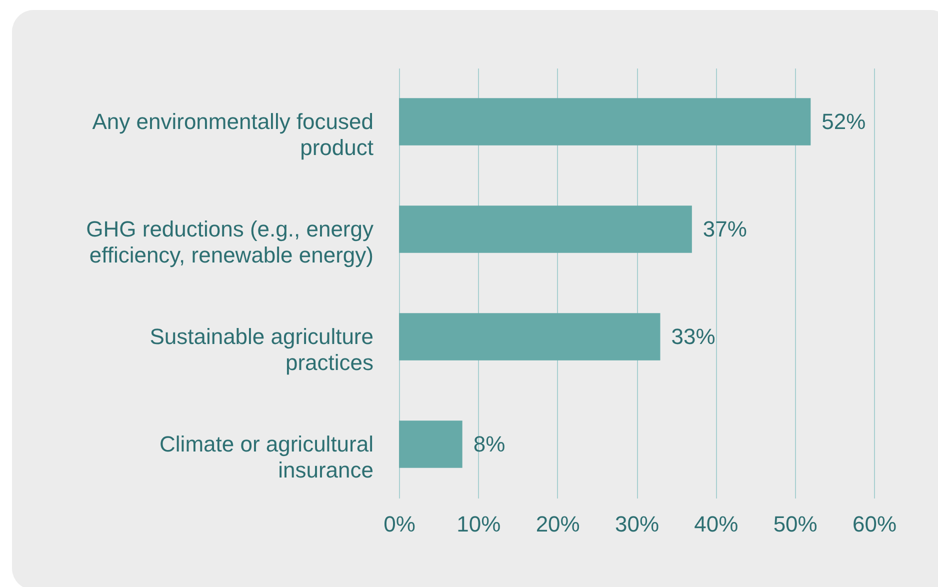 The width and height of the screenshot is (938, 587). What do you see at coordinates (478, 524) in the screenshot?
I see `x-tick-label: 10%` at bounding box center [478, 524].